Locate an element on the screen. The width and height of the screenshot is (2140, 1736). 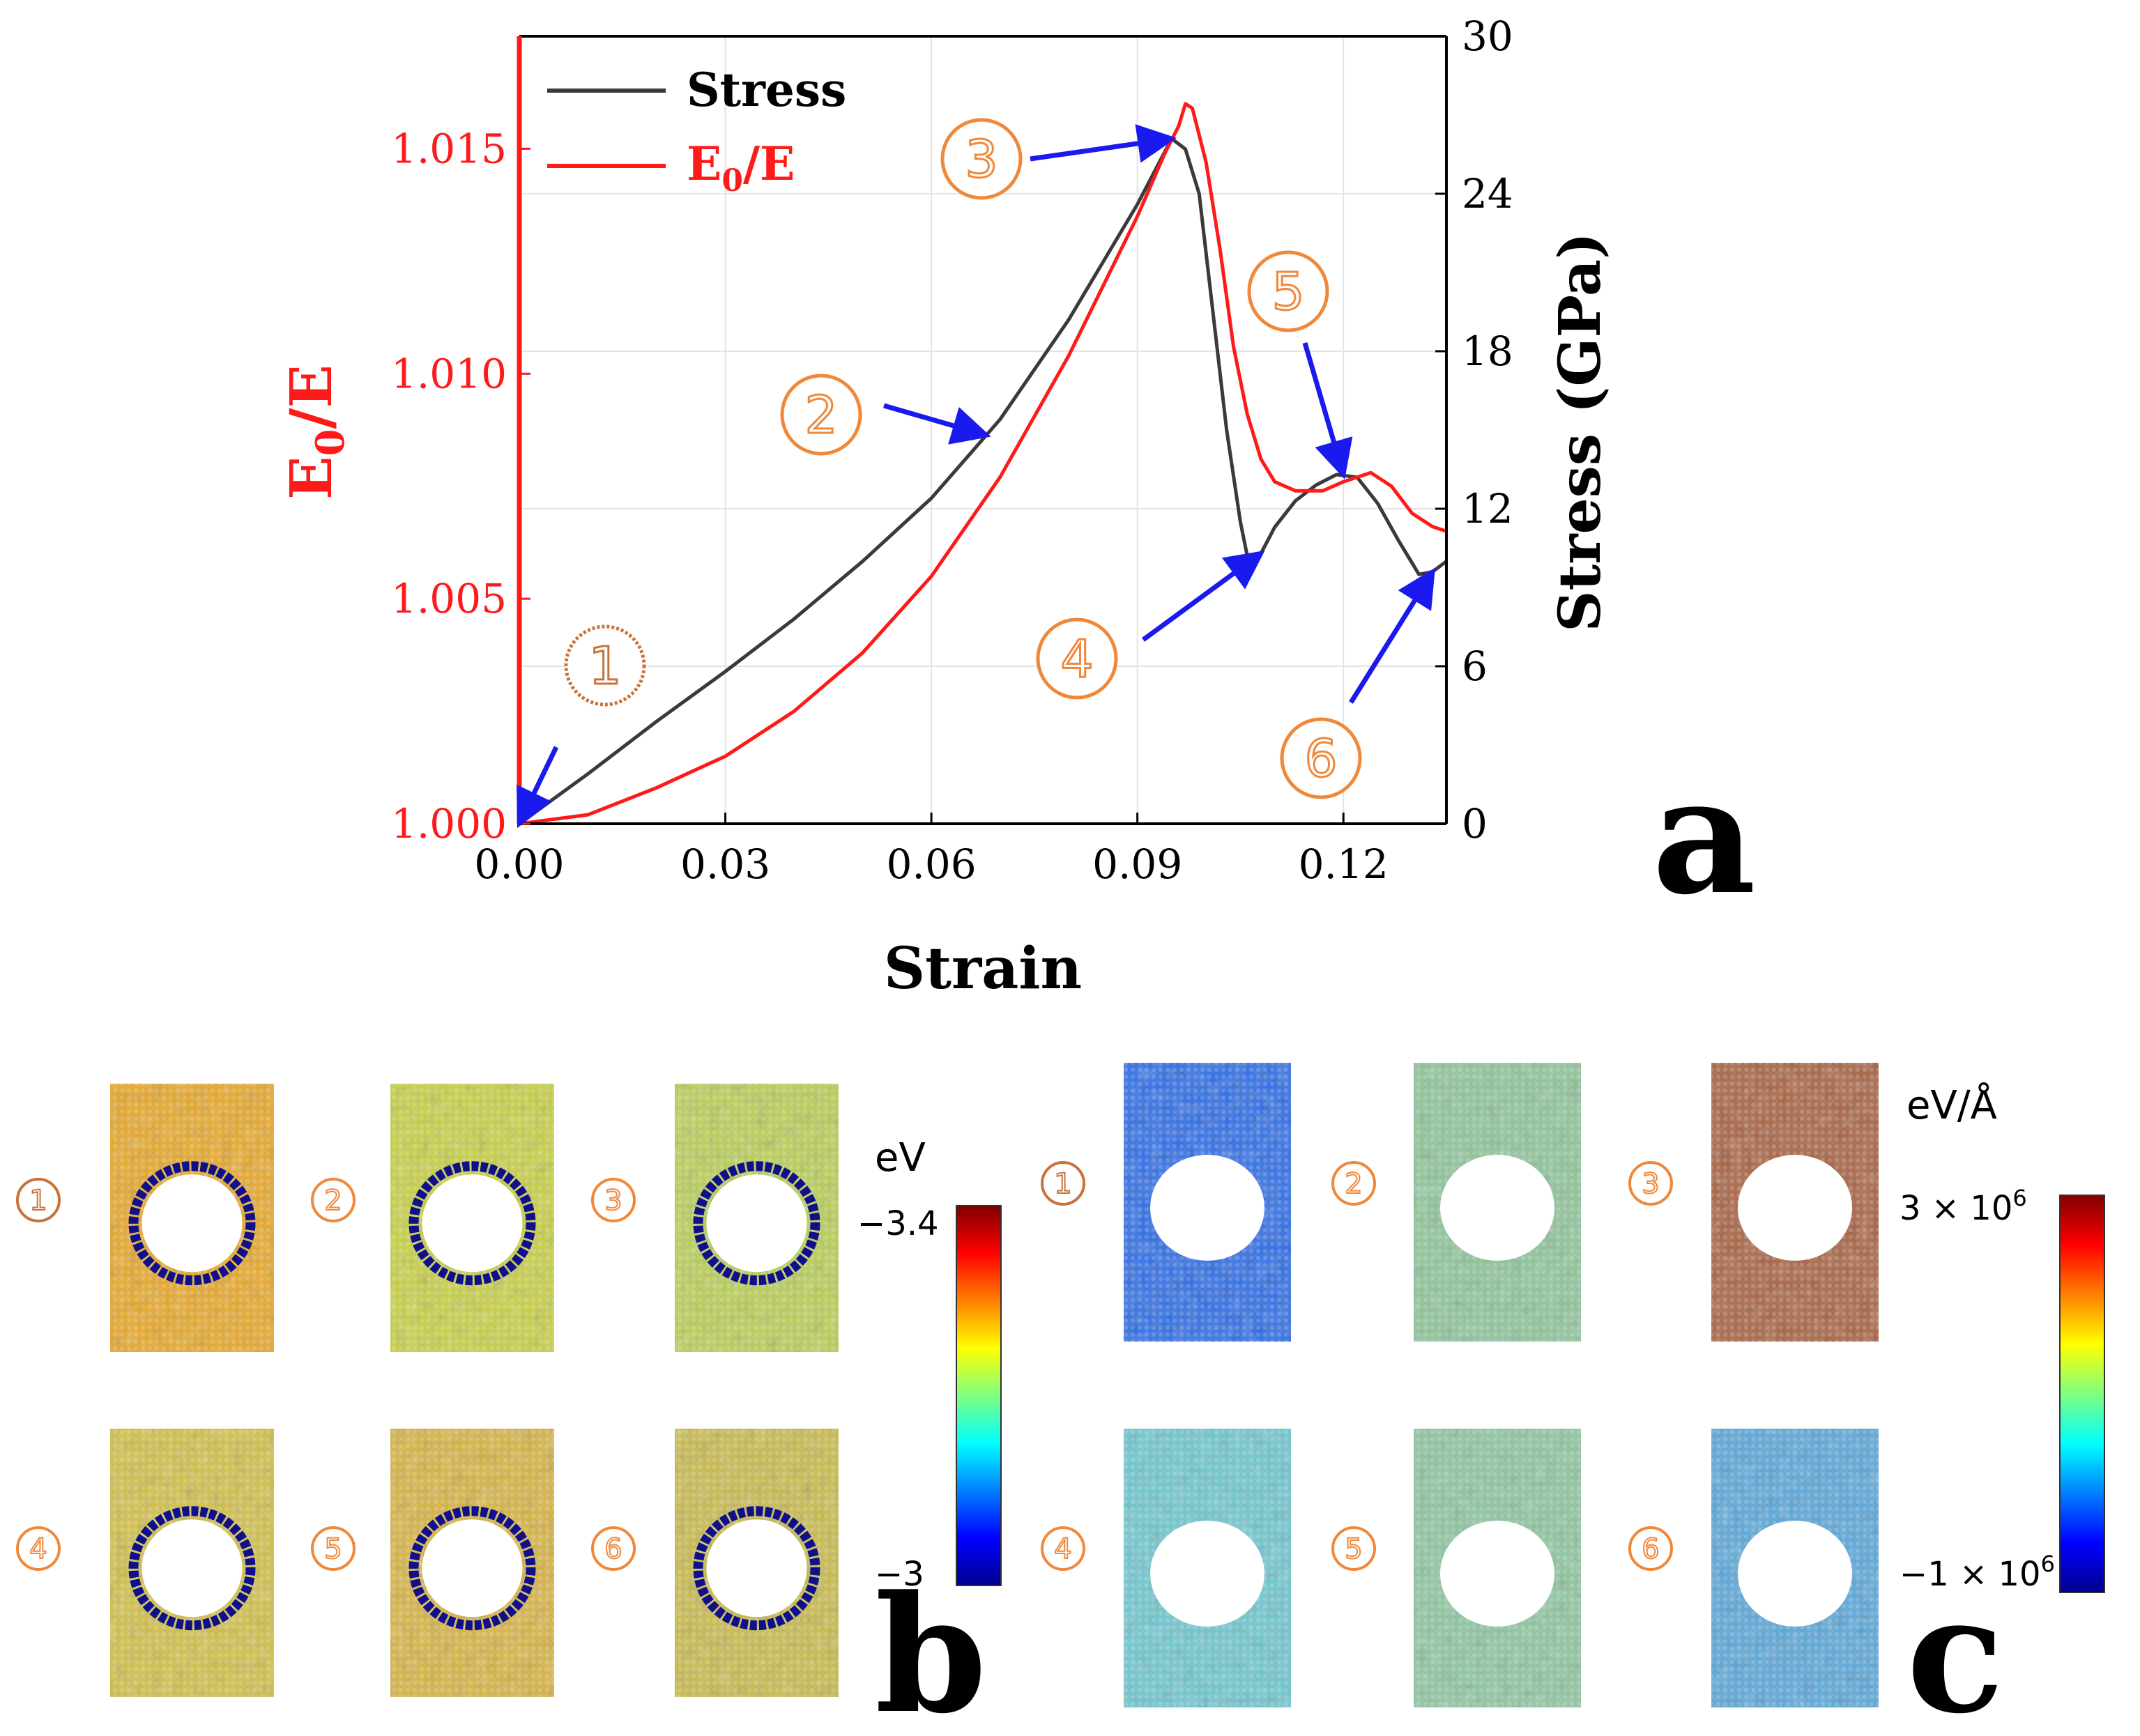
left-tick-label: 1.005 is located at coordinates (449, 598).